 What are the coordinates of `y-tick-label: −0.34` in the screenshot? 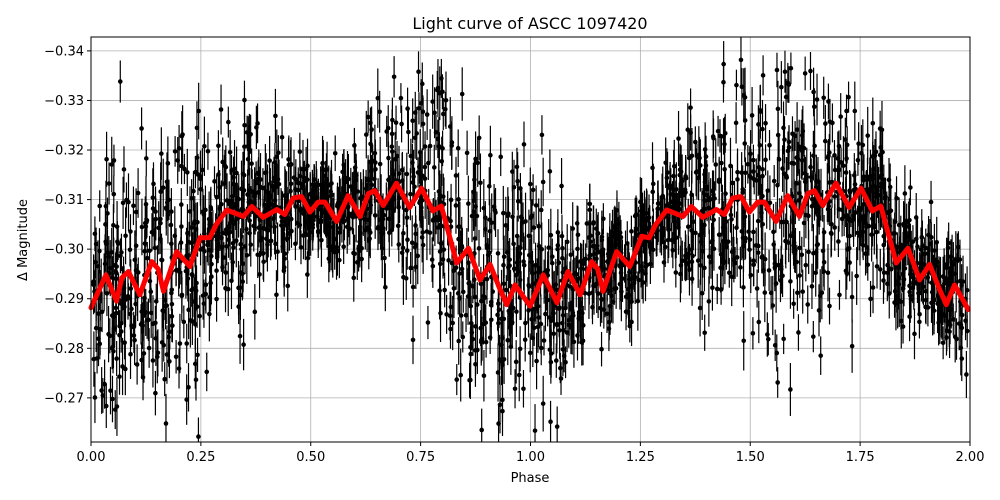 It's located at (64, 51).